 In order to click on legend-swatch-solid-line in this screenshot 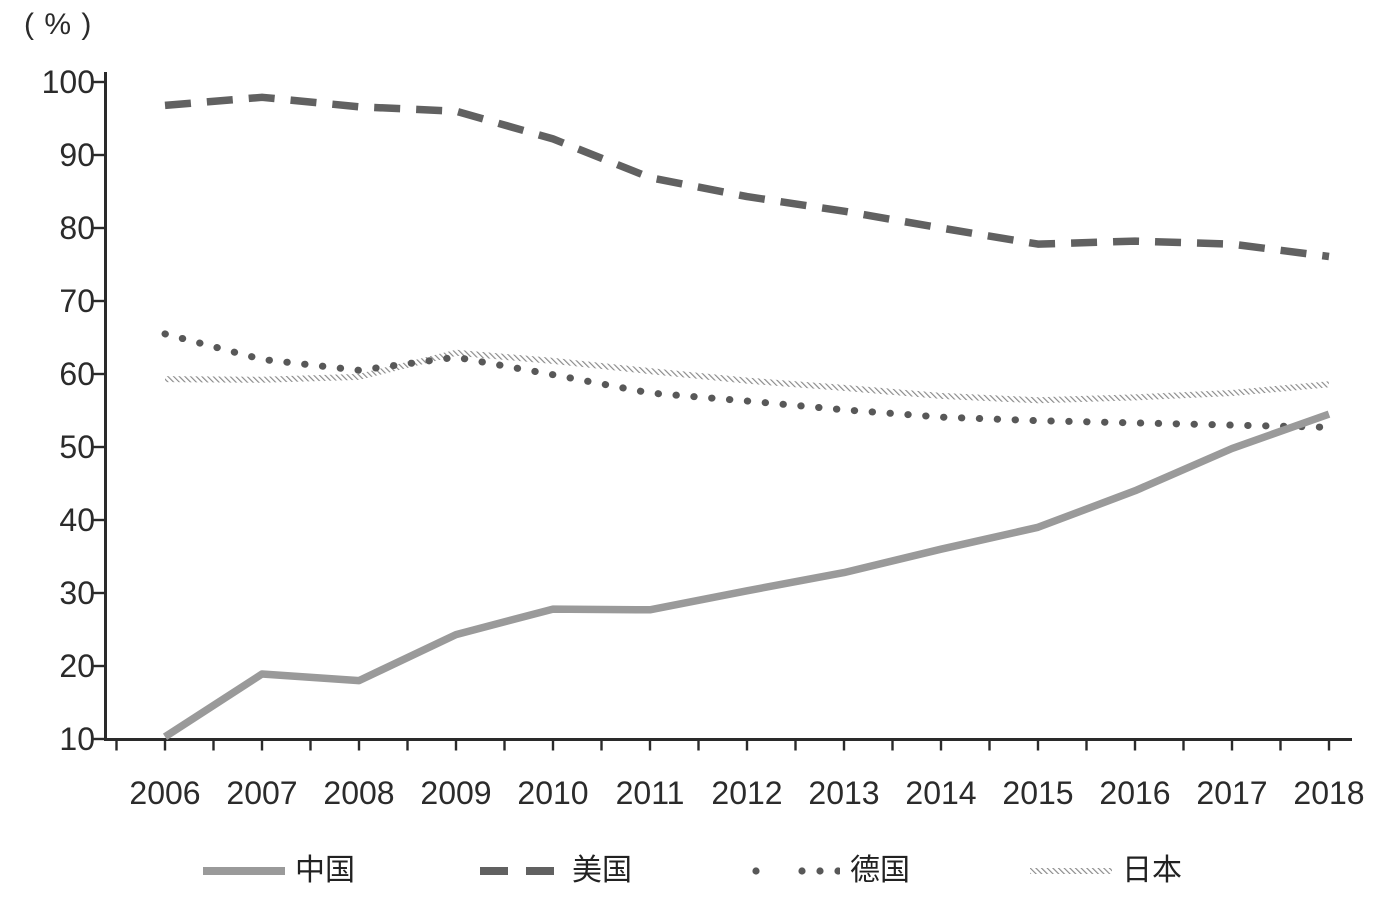, I will do `click(244, 871)`.